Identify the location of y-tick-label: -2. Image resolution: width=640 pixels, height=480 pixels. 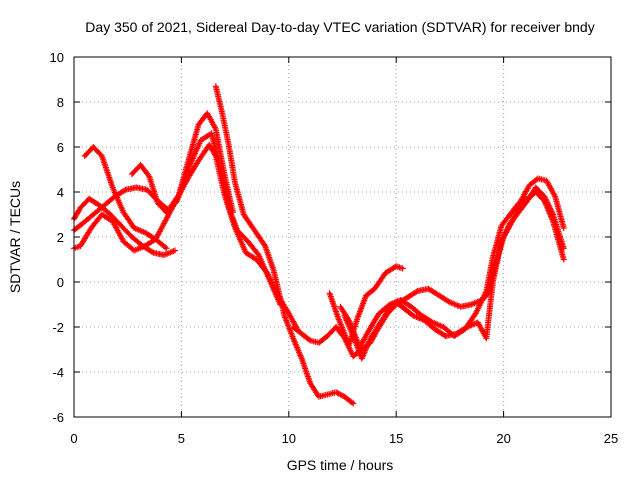
(58, 327).